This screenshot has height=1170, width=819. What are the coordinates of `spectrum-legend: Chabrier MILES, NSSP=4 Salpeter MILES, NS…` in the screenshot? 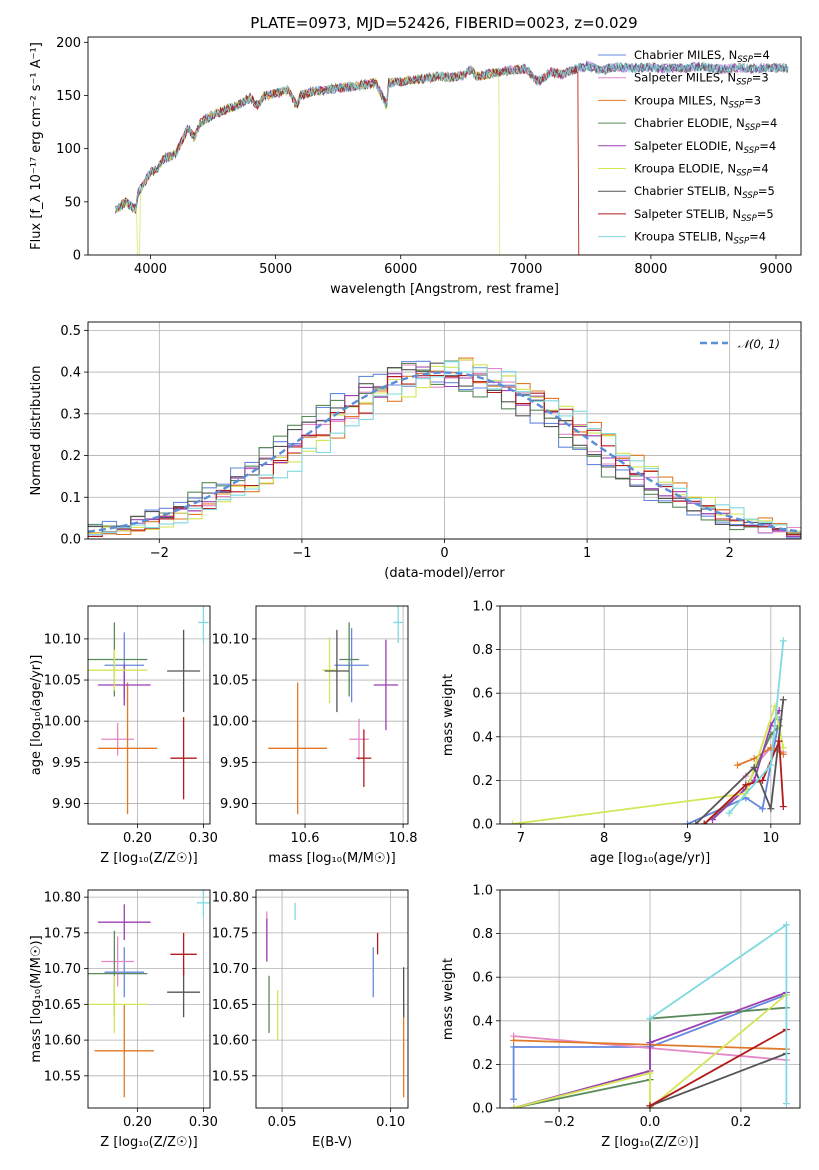 It's located at (687, 147).